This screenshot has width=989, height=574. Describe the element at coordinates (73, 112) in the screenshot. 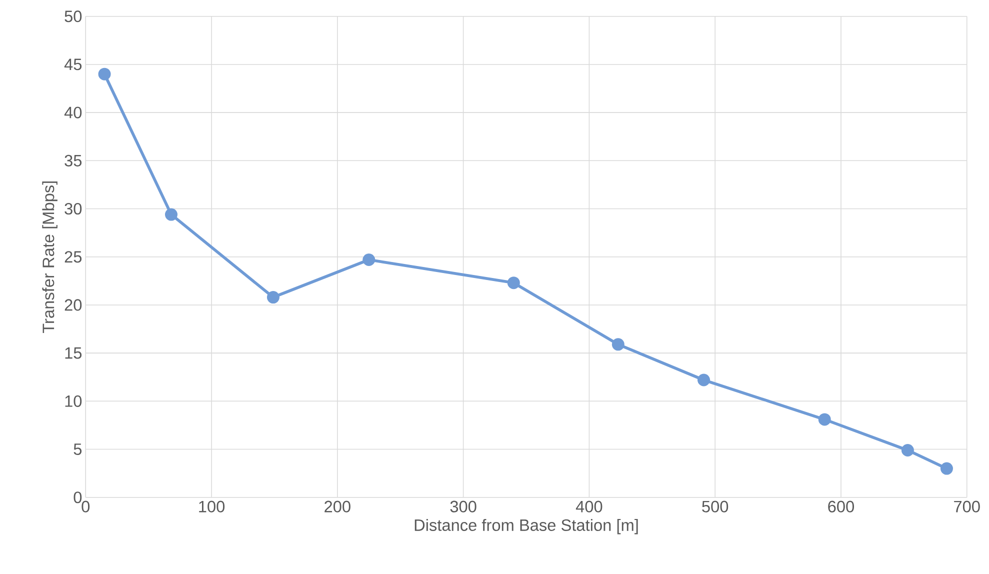

I see `y-tick-label: 40` at that location.